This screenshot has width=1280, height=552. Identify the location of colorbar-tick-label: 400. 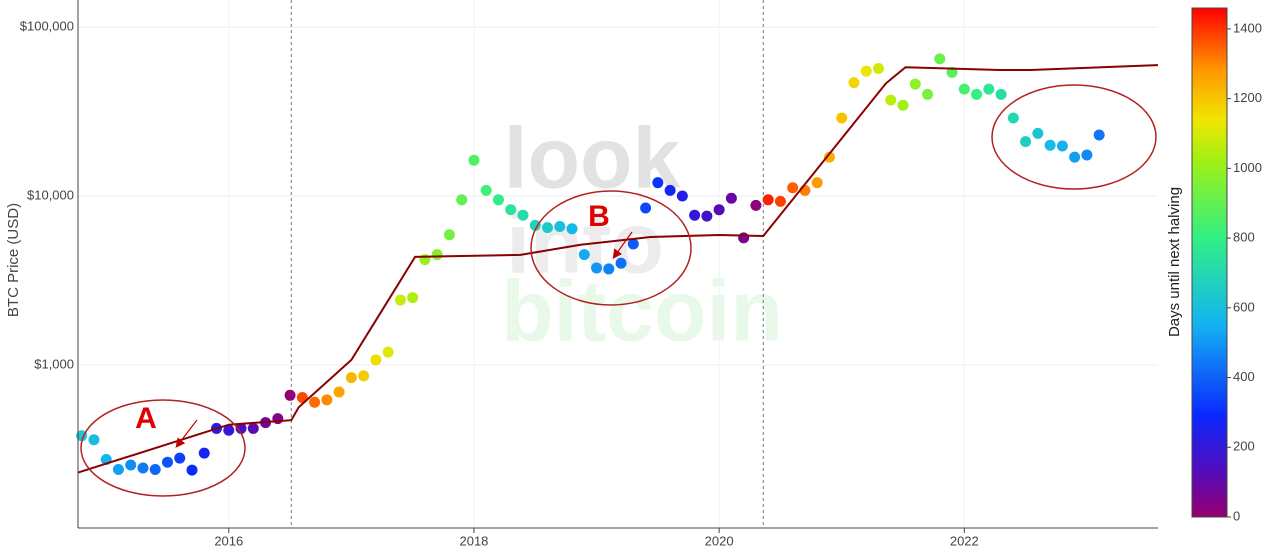
(1244, 376).